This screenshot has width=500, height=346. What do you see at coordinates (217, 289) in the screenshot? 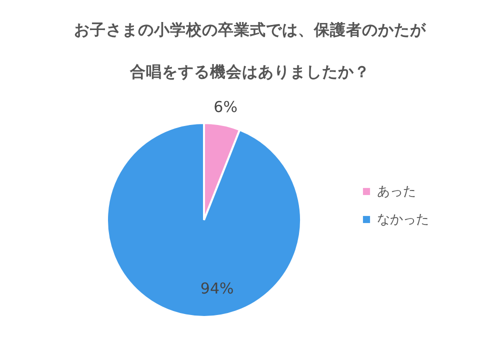
I see `data-label: 94%` at bounding box center [217, 289].